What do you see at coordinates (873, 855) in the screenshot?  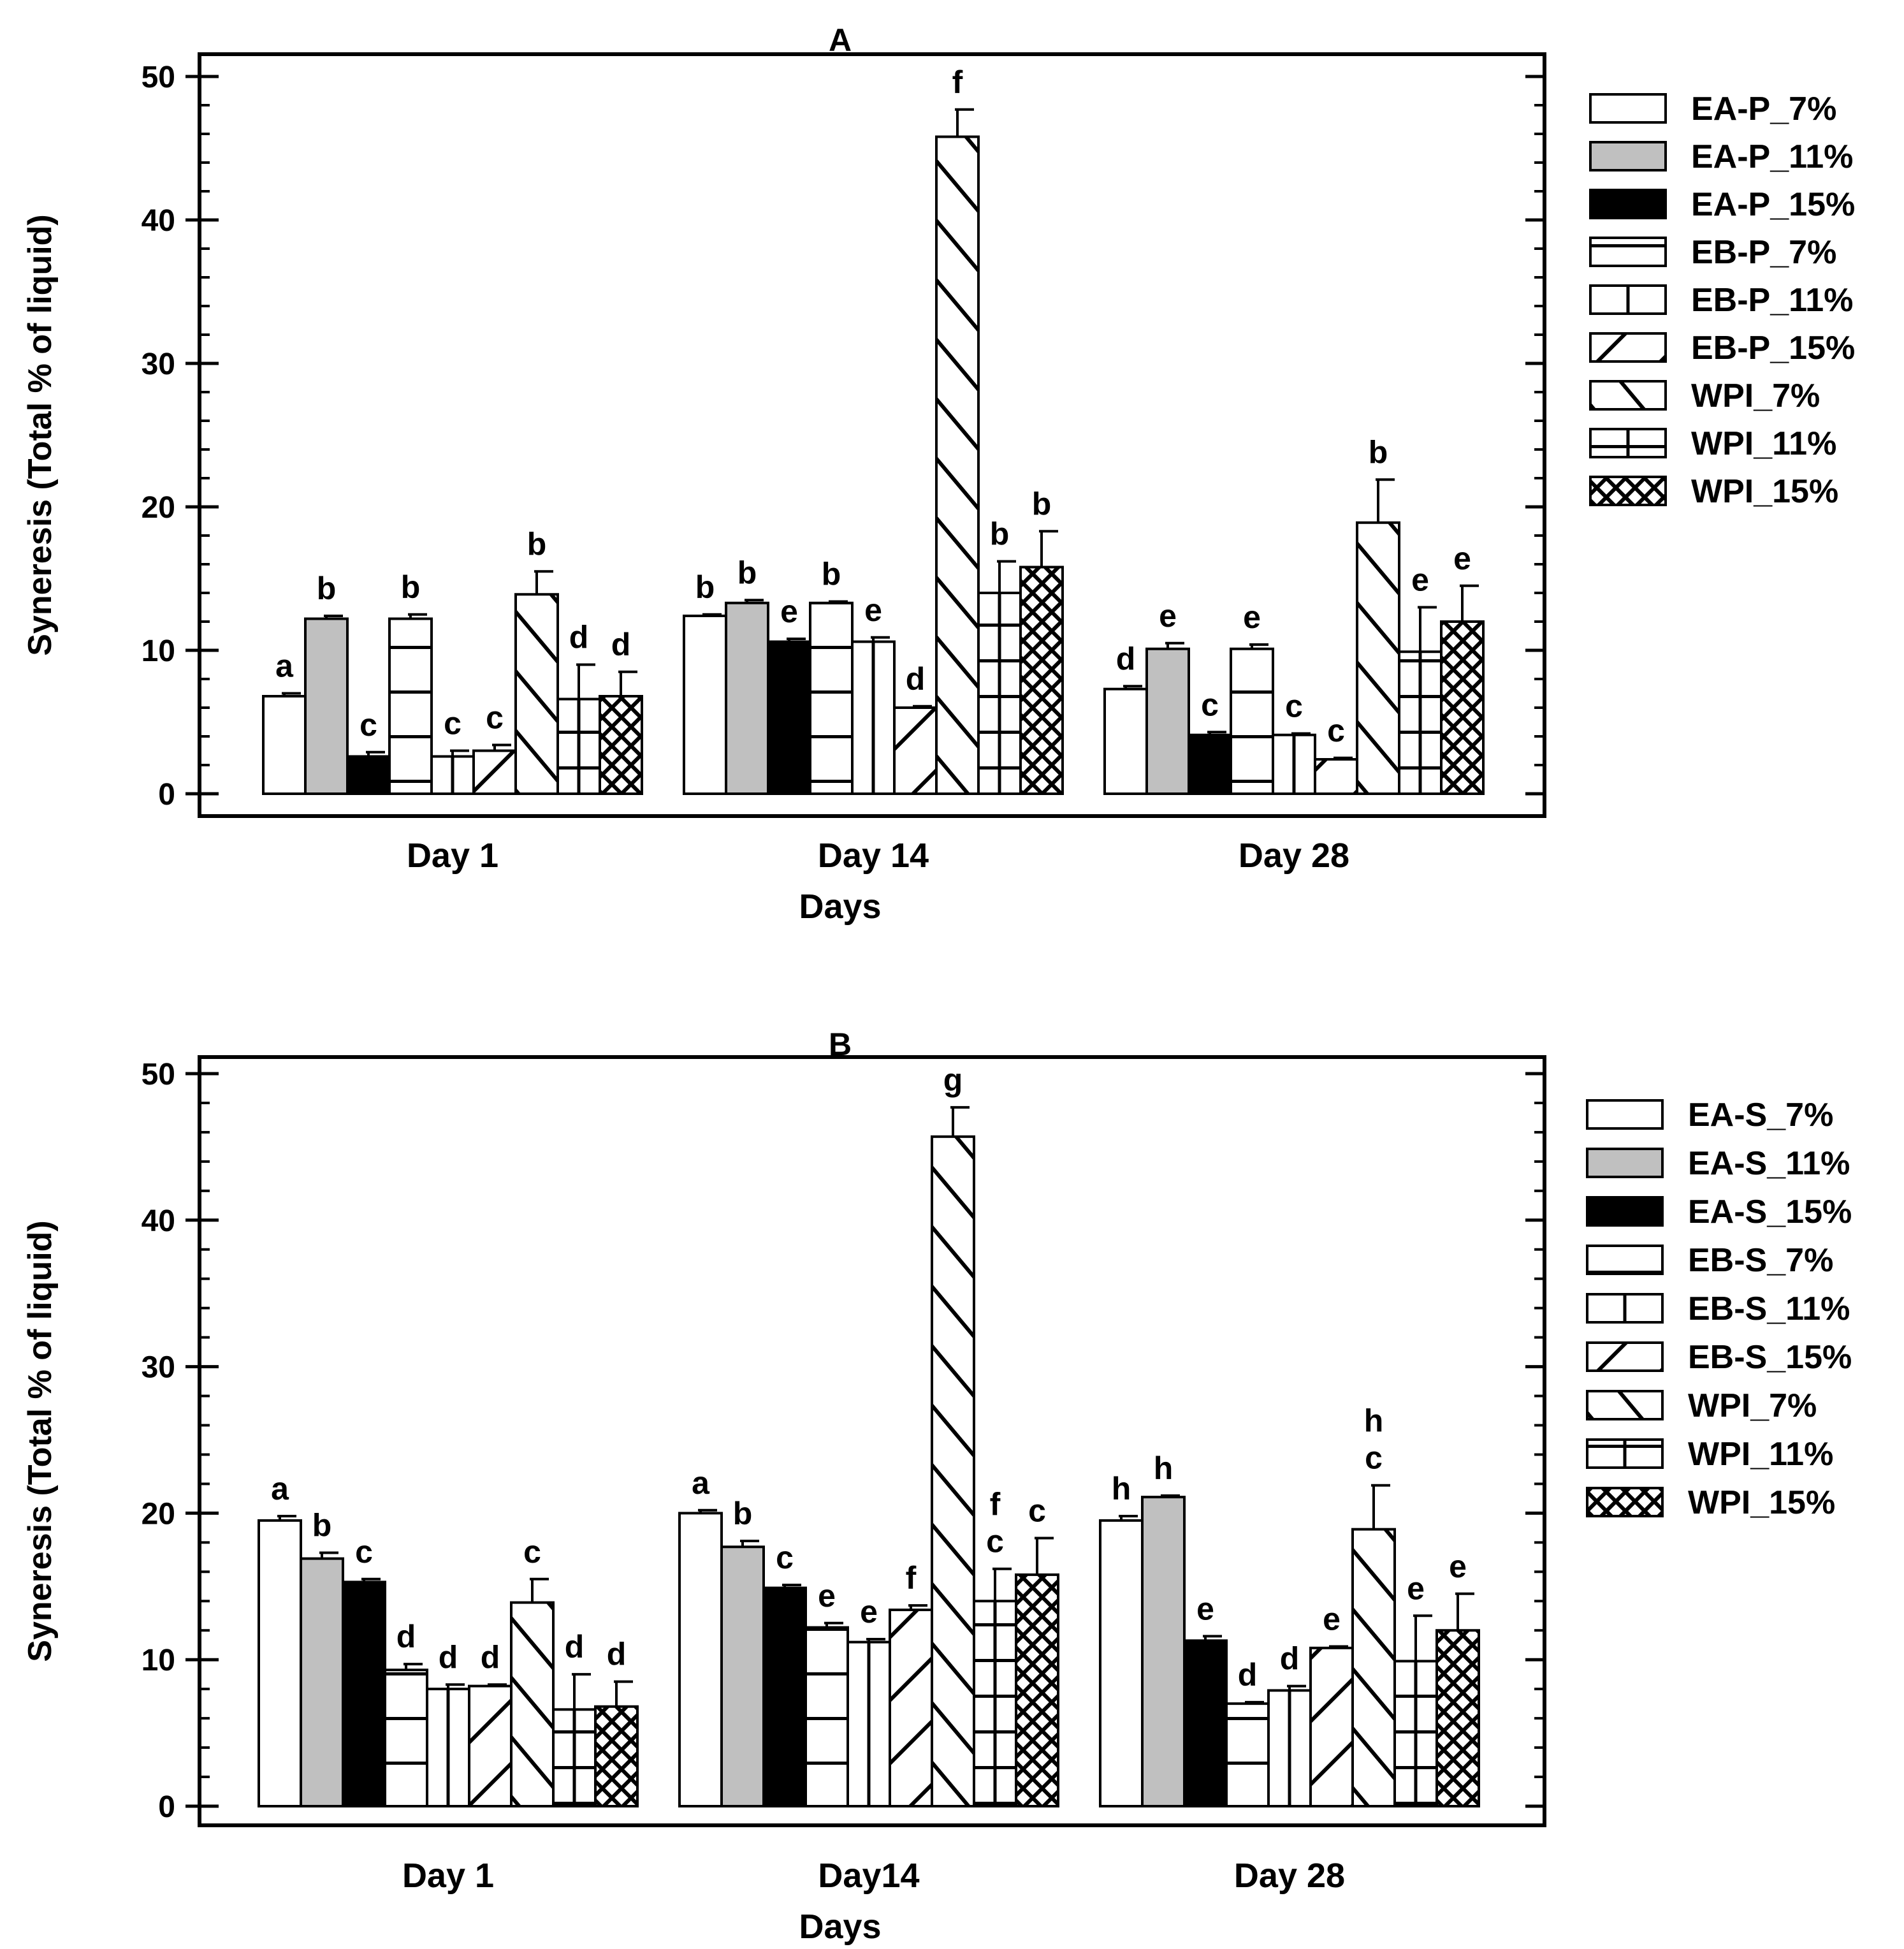 I see `x-category-label: Day 14` at bounding box center [873, 855].